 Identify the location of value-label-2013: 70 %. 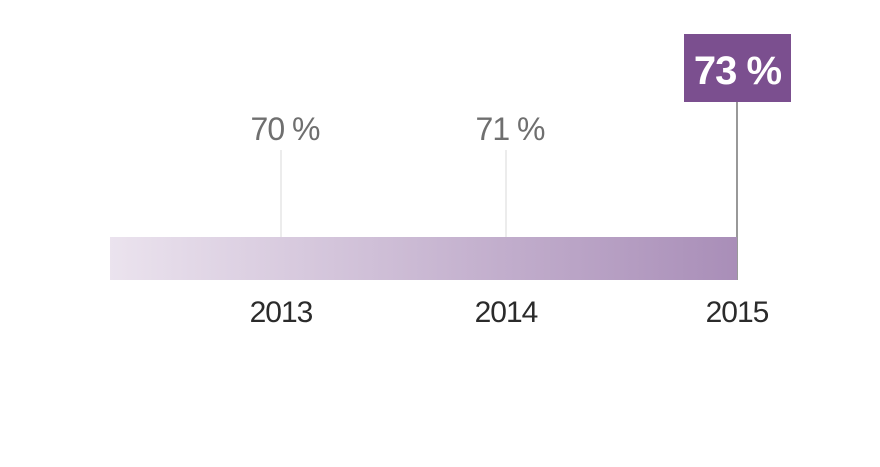
(285, 129).